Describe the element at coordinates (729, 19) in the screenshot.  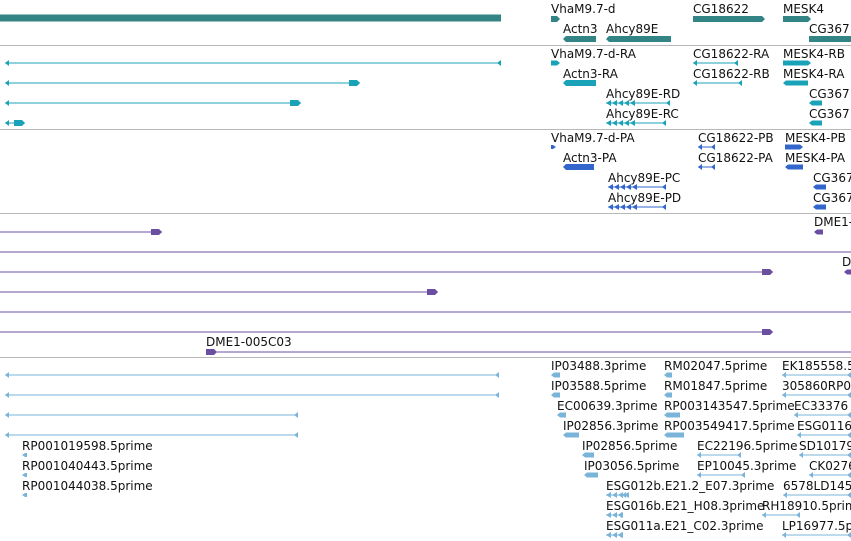
I see `gene-cg18622-glyph` at that location.